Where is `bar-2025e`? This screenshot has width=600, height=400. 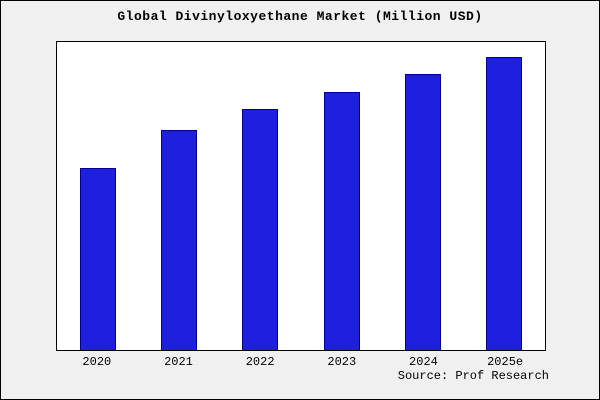
bar-2025e is located at coordinates (504, 203).